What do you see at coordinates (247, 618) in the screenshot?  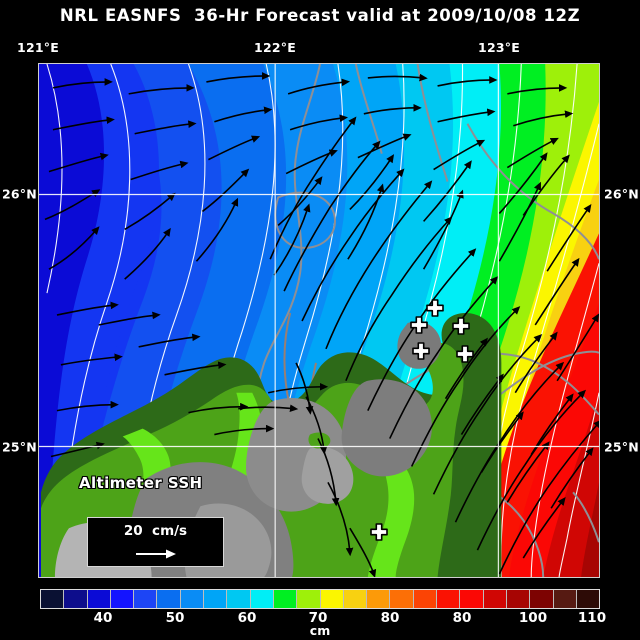 I see `colorbar-tick-2: 60` at bounding box center [247, 618].